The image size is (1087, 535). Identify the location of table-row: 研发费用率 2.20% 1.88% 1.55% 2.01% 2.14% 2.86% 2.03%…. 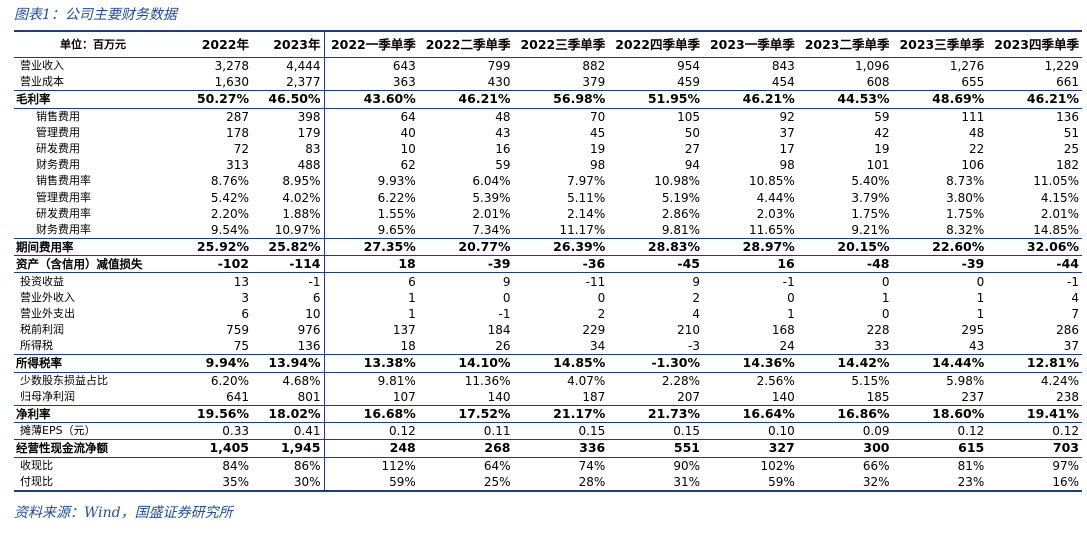
(548, 213).